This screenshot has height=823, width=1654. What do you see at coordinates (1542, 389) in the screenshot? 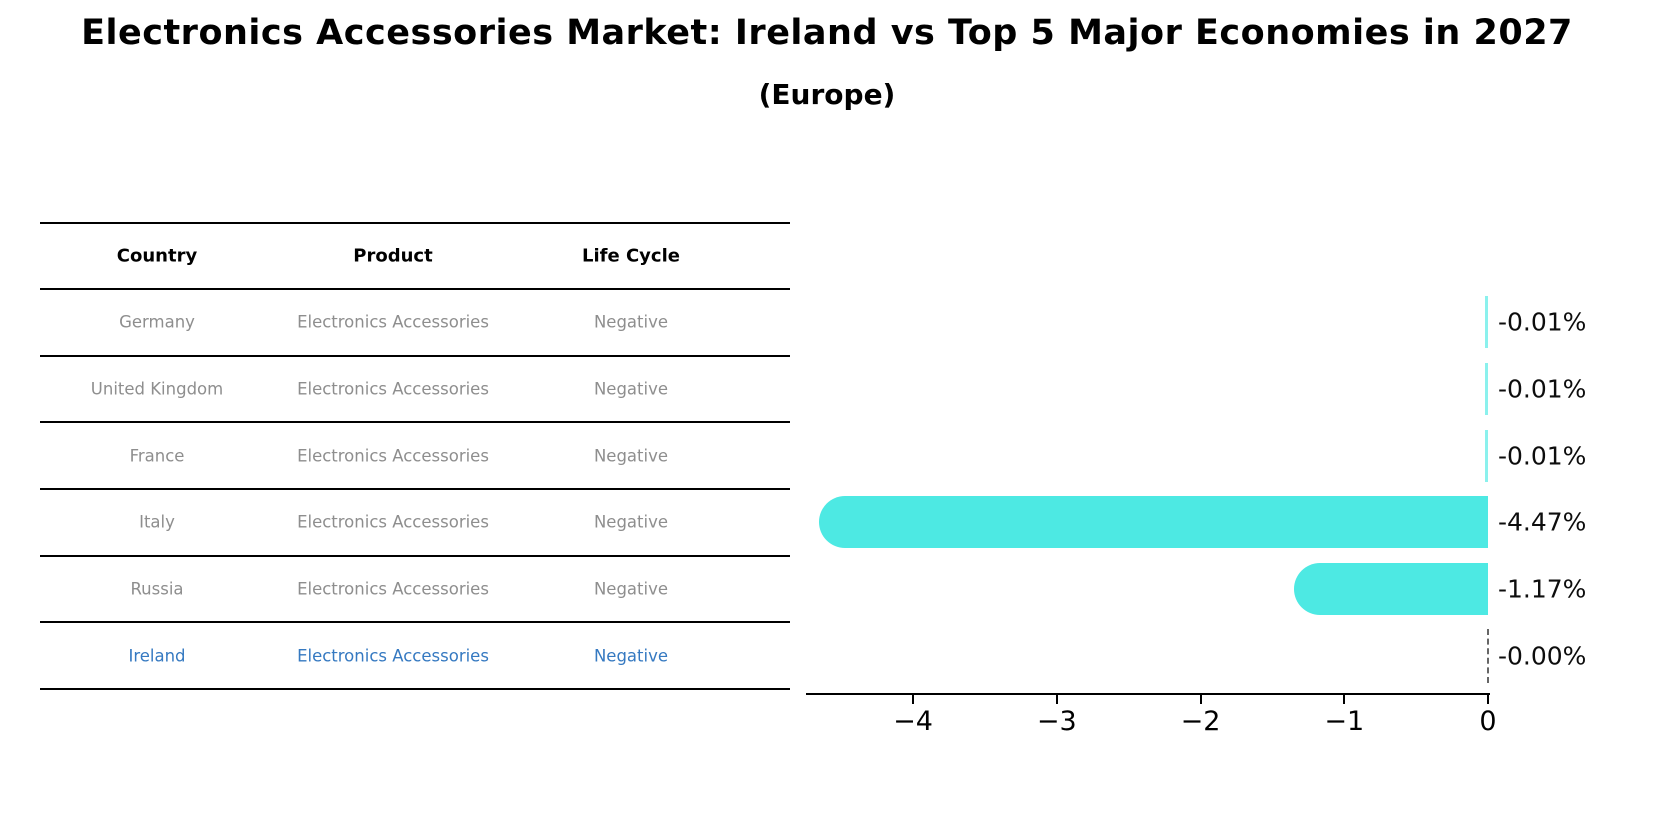
I see `bar-value-label-united-kingdom: -0.01%` at bounding box center [1542, 389].